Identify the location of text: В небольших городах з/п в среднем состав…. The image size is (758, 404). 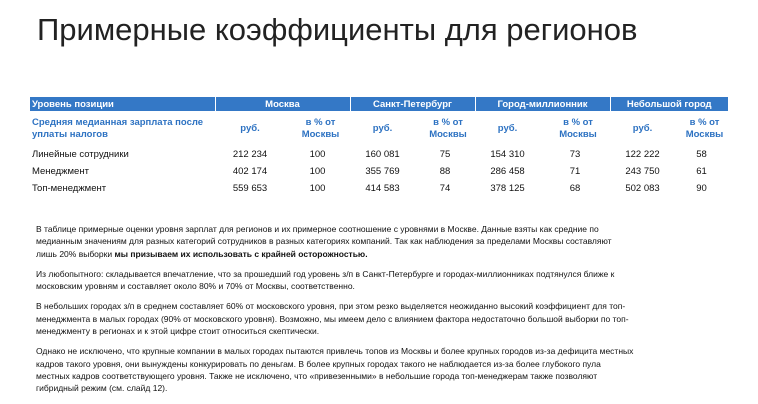
(331, 306).